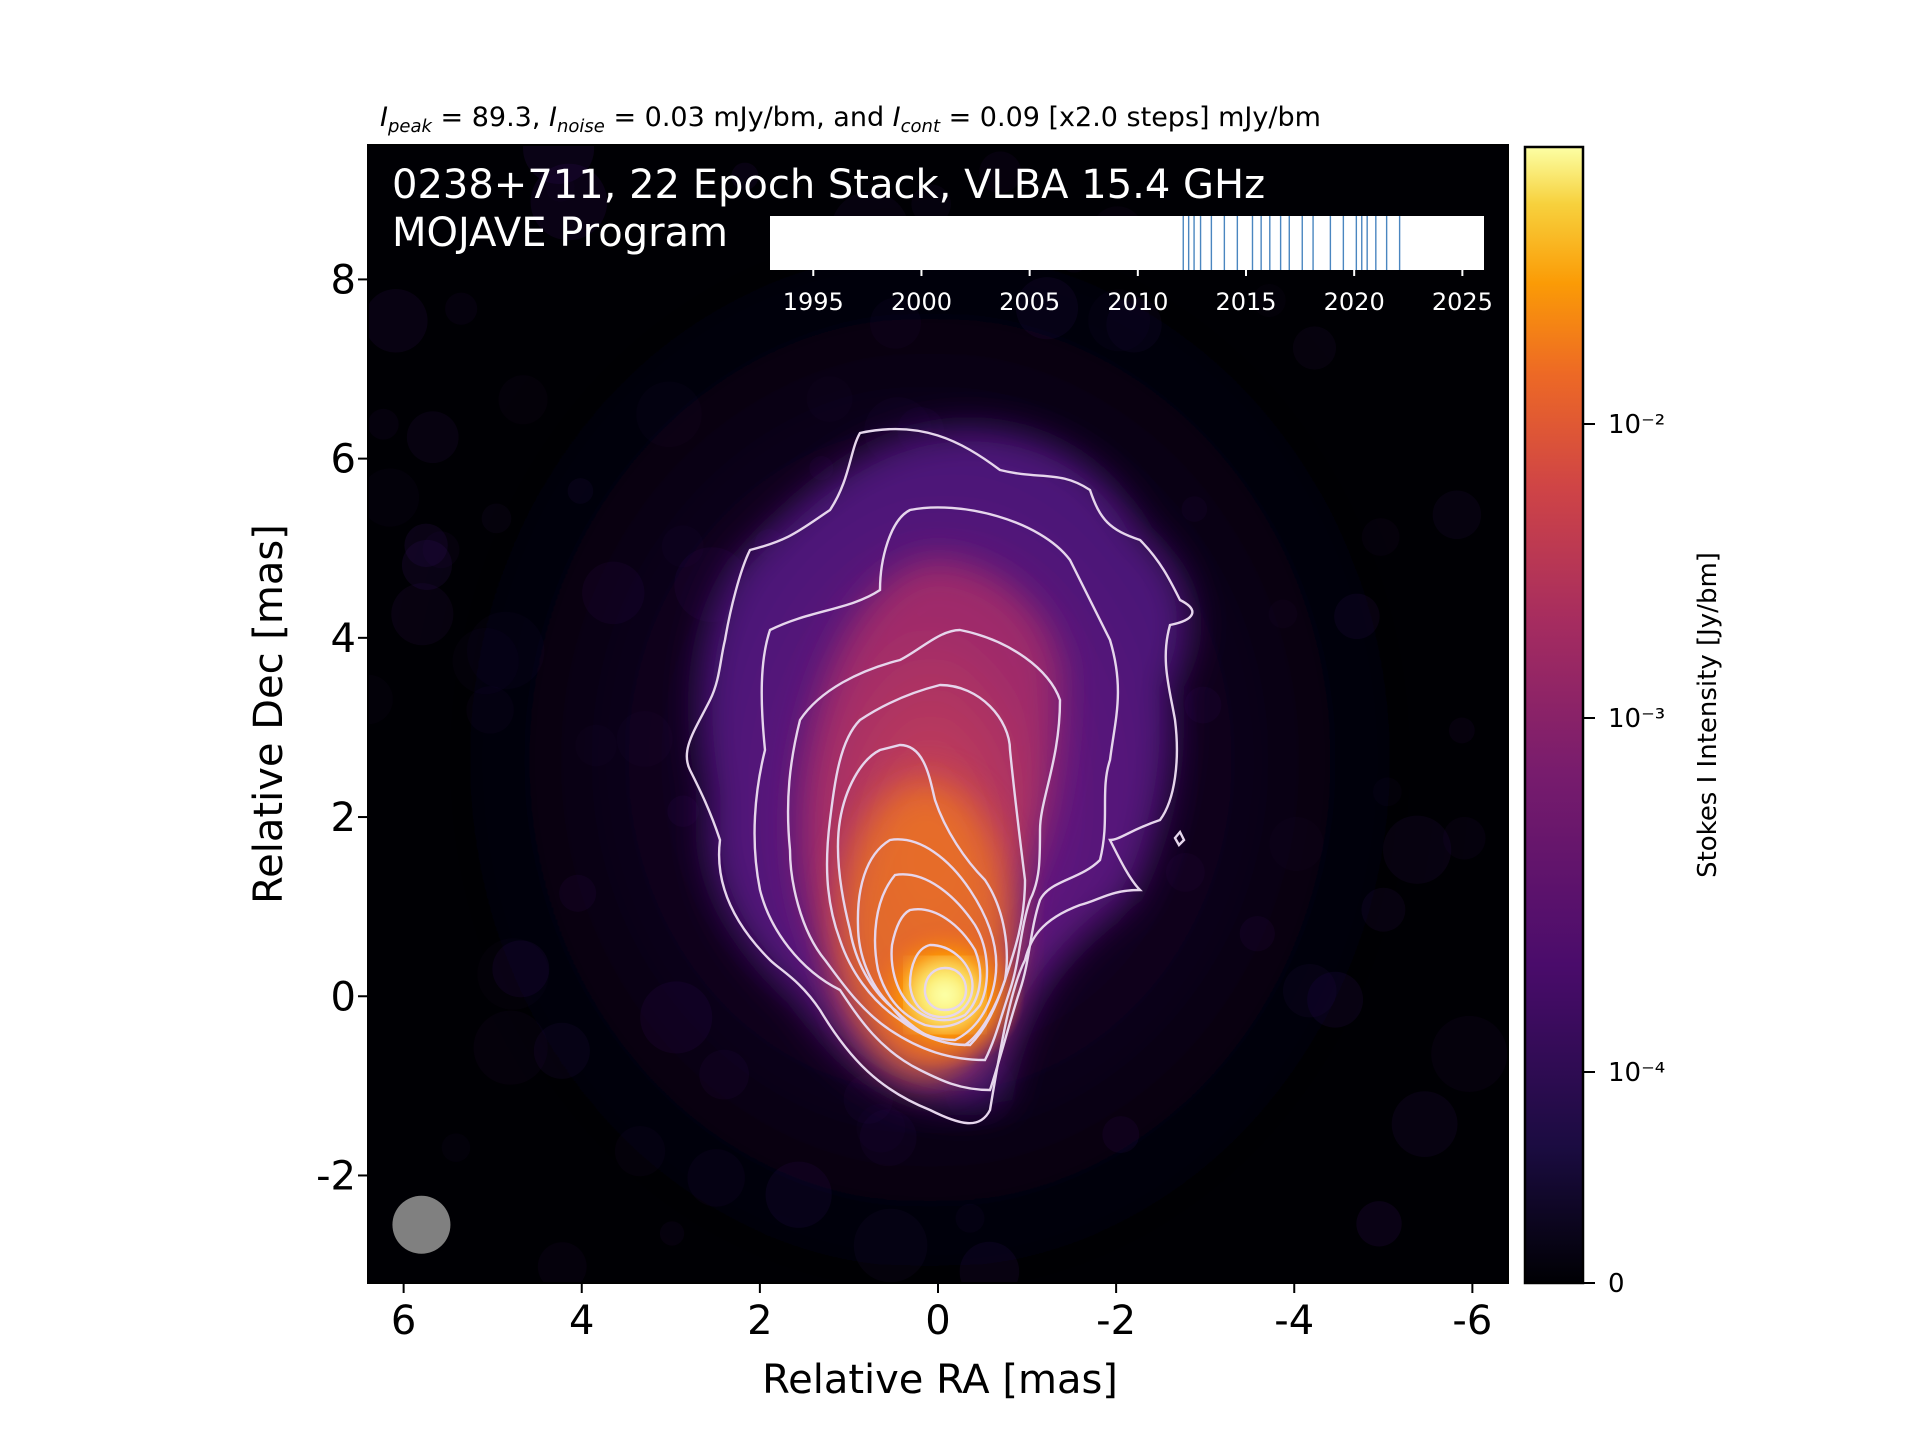 The image size is (1920, 1440). What do you see at coordinates (342, 728) in the screenshot?
I see `y-axis-ticks: 8 6 4 2 0 -2` at bounding box center [342, 728].